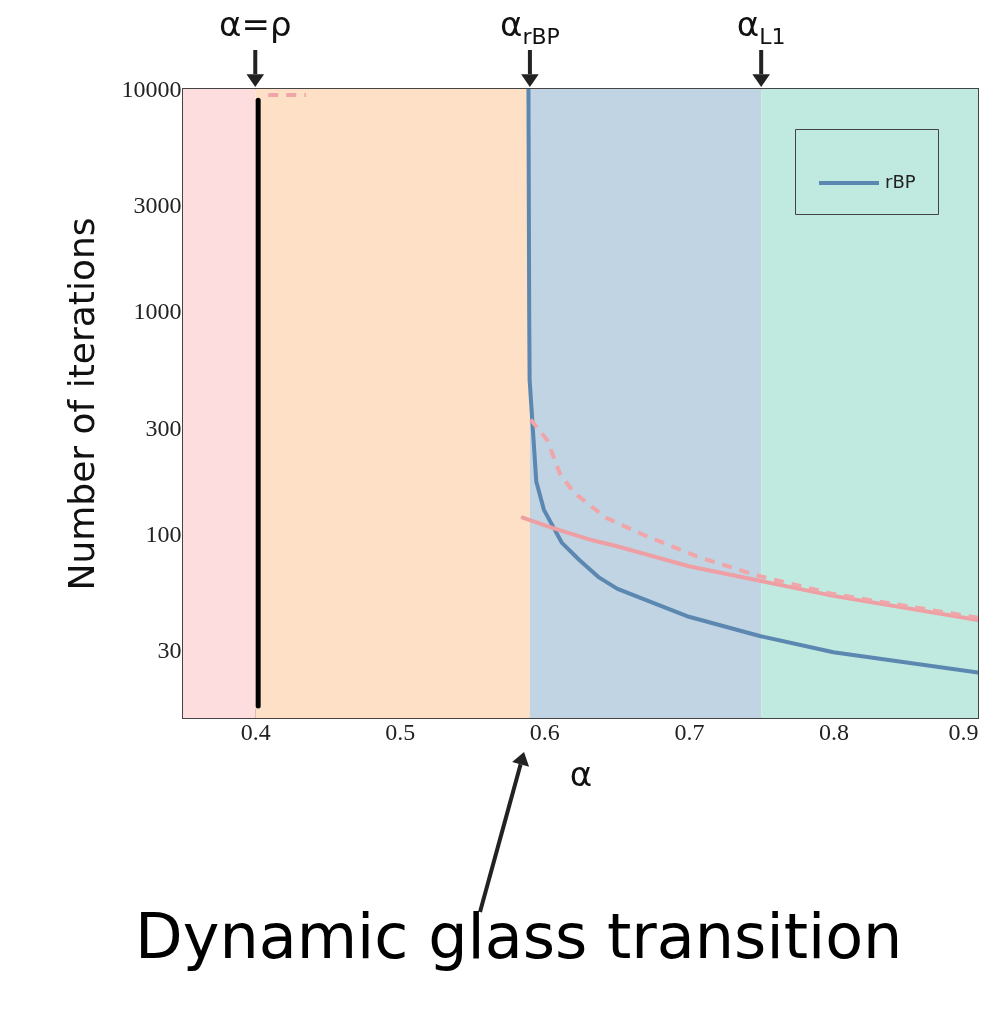 This screenshot has width=1005, height=1010. Describe the element at coordinates (963, 731) in the screenshot. I see `x-tick-label: 0.9` at that location.